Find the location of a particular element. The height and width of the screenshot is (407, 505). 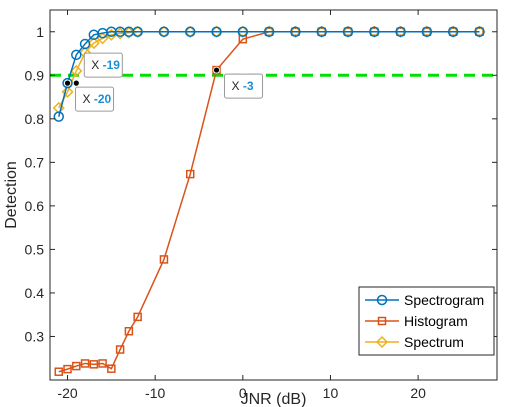

y-tick-label: 0.7 is located at coordinates (35, 162).